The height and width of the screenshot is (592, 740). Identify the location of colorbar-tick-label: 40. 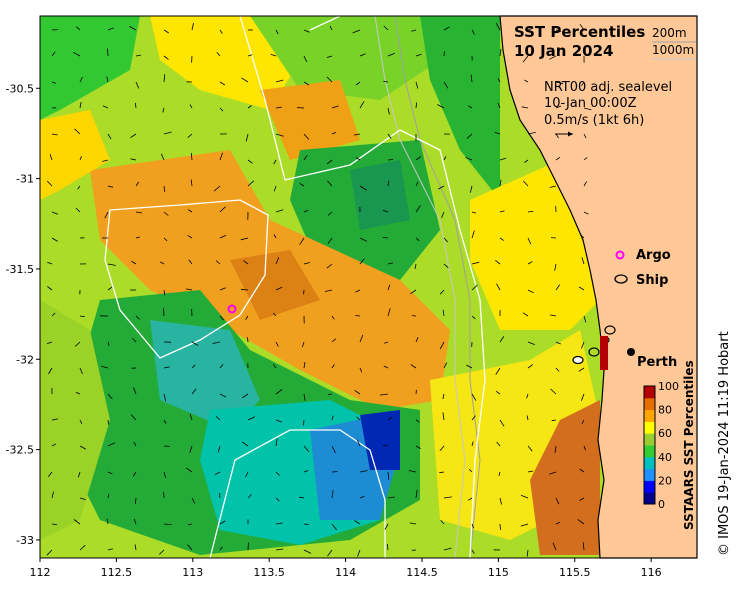
(665, 457).